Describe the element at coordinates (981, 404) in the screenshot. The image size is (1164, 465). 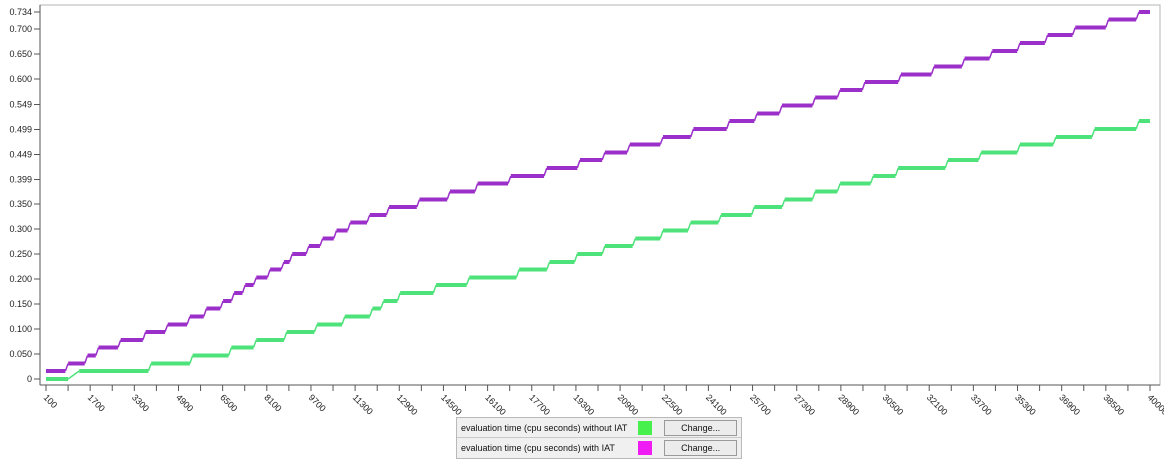
I see `x-tick-label: 33700` at that location.